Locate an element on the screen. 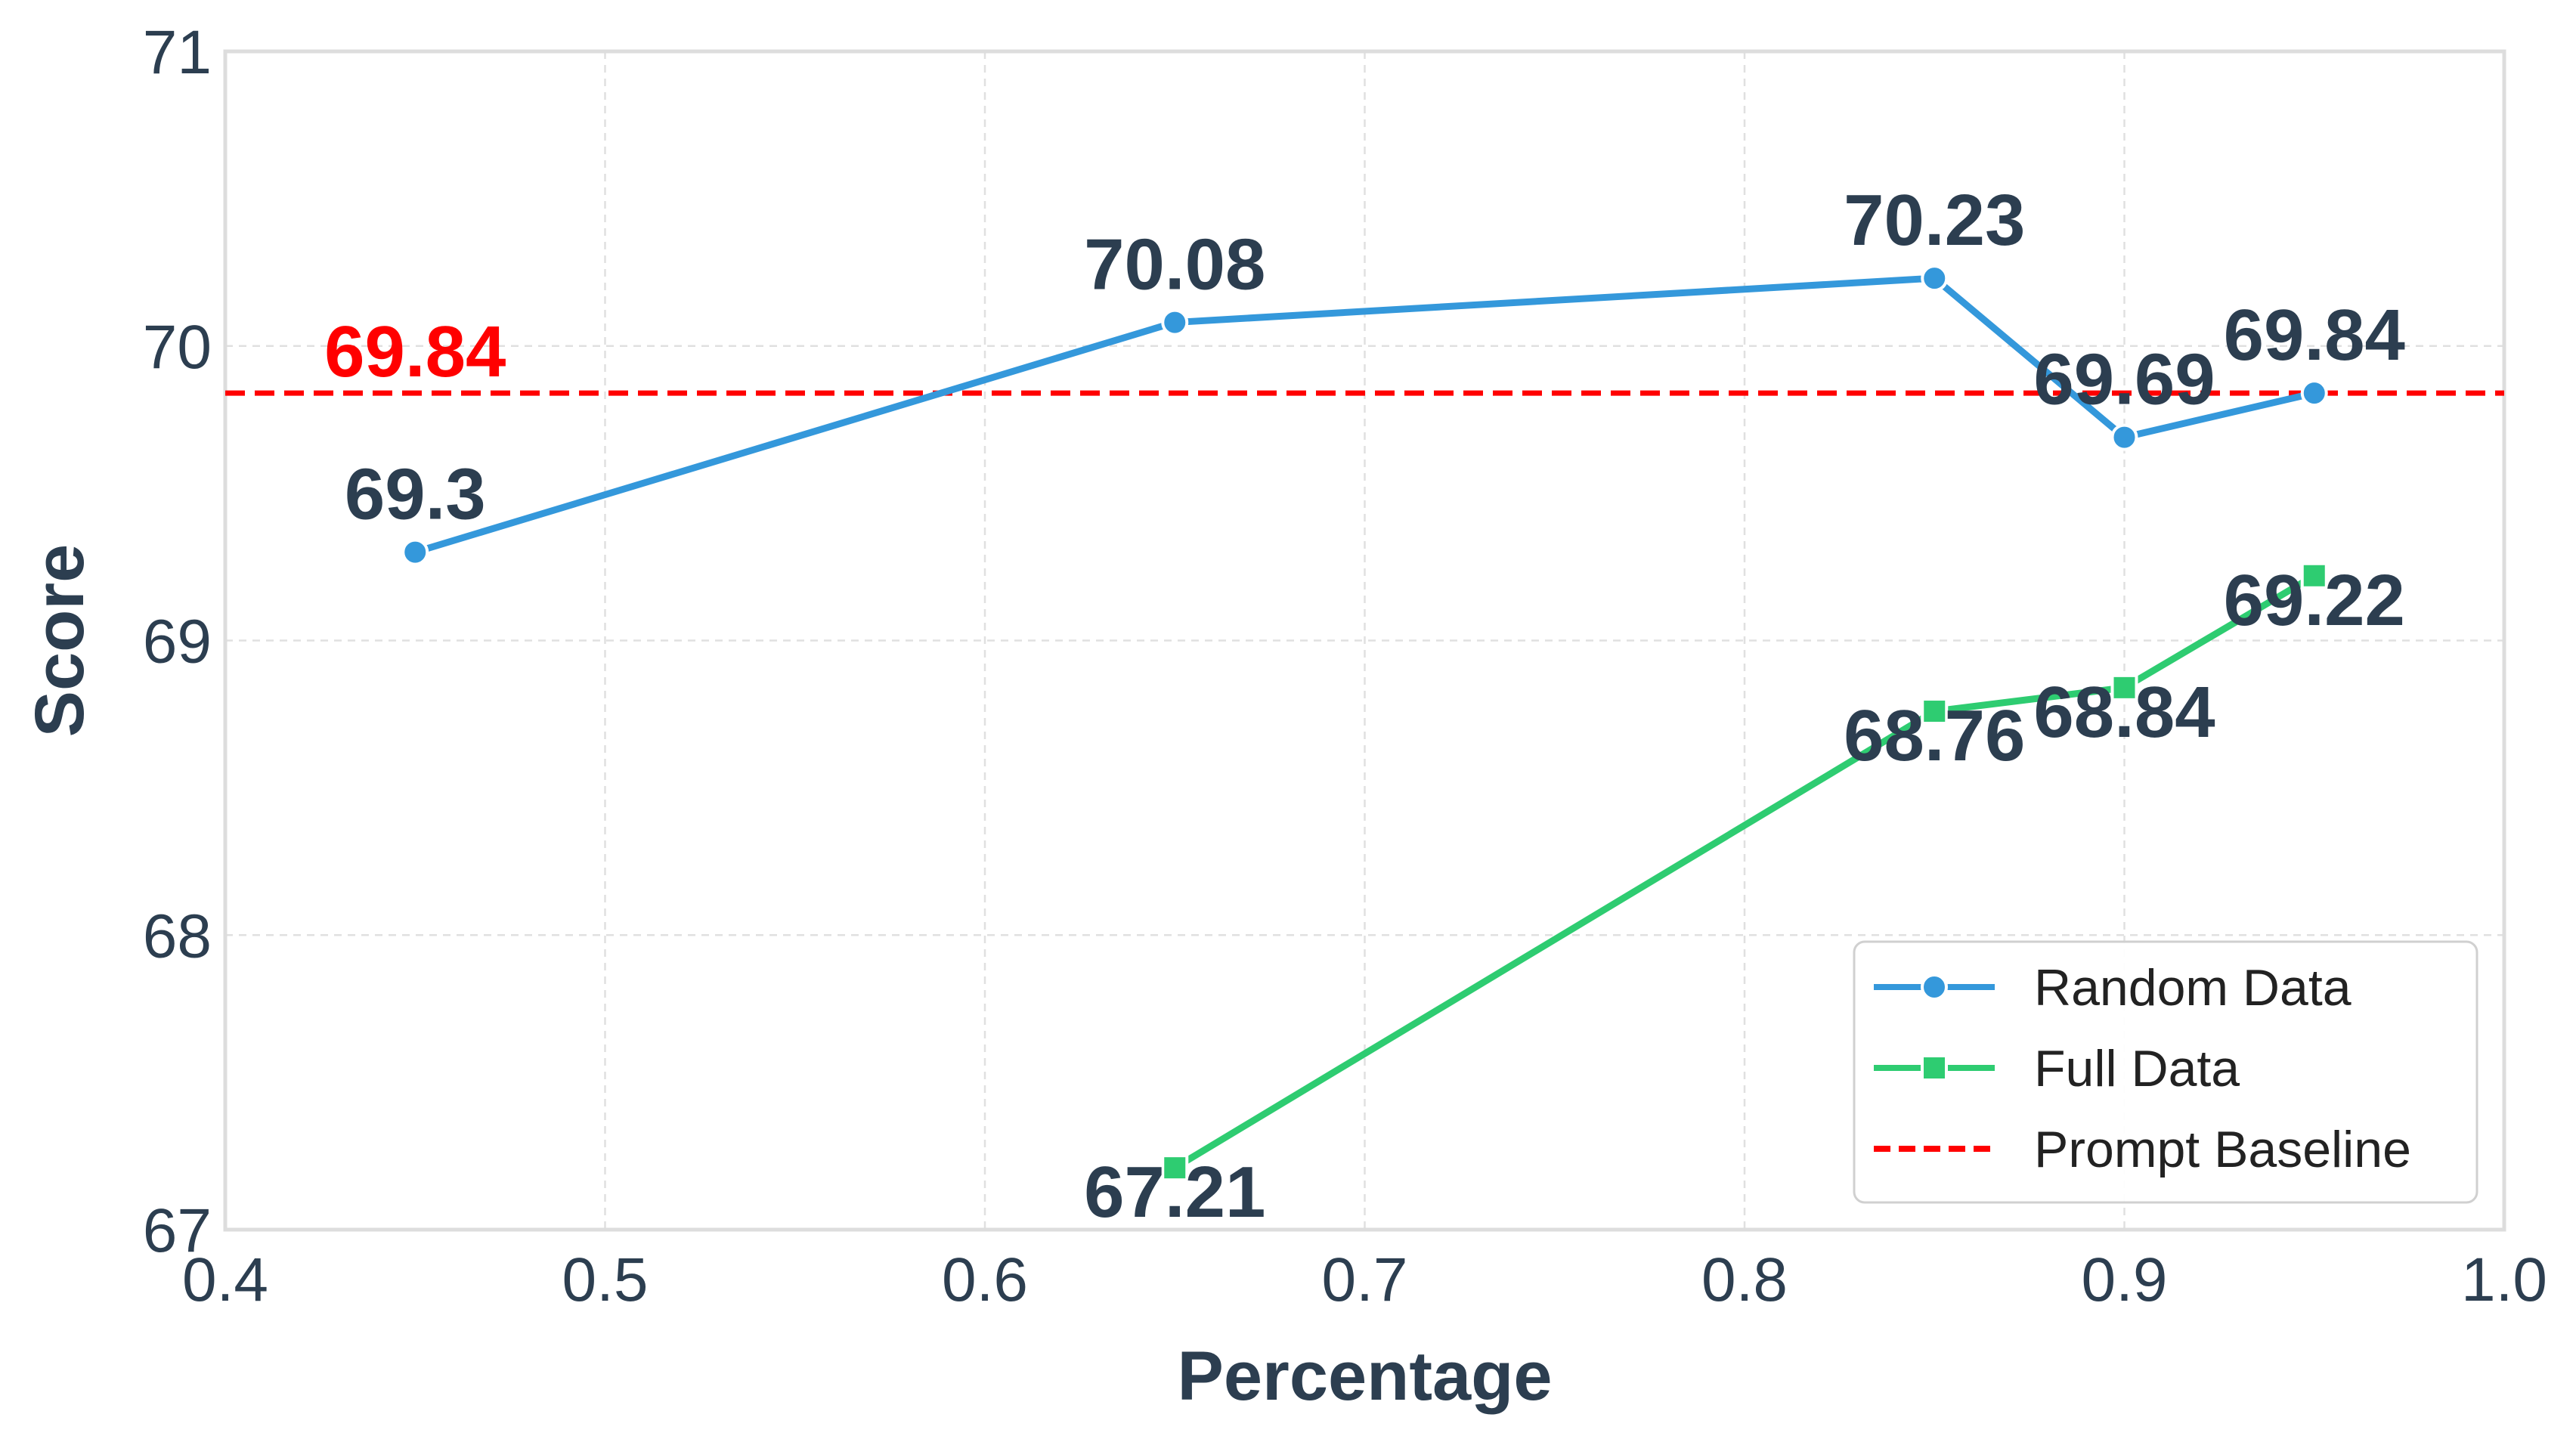 The height and width of the screenshot is (1439, 2576). data-label: 70.08 is located at coordinates (1174, 264).